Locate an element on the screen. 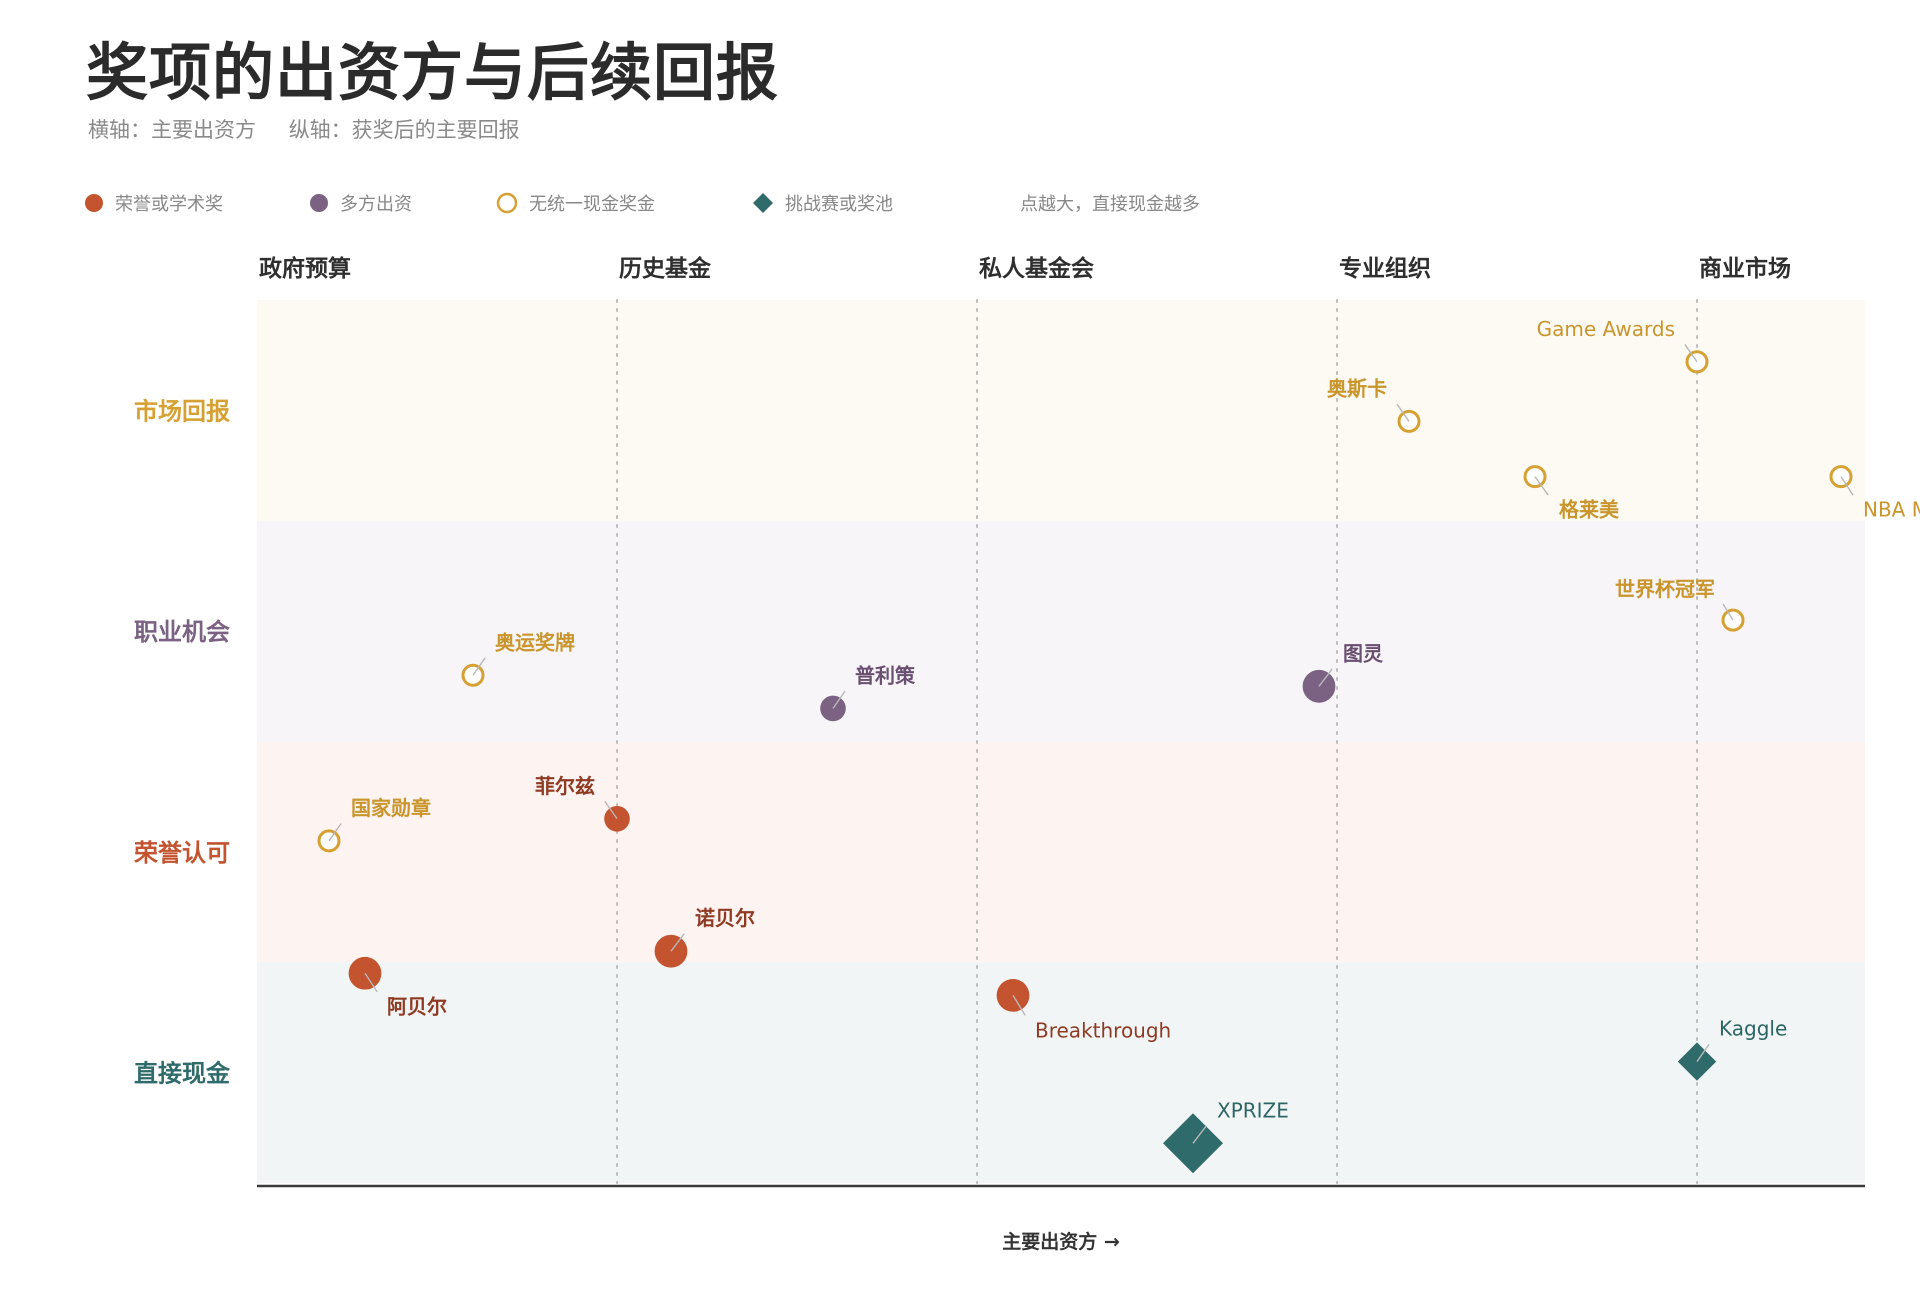 The image size is (1920, 1300). data-point: XPRIZE is located at coordinates (1226, 1136).